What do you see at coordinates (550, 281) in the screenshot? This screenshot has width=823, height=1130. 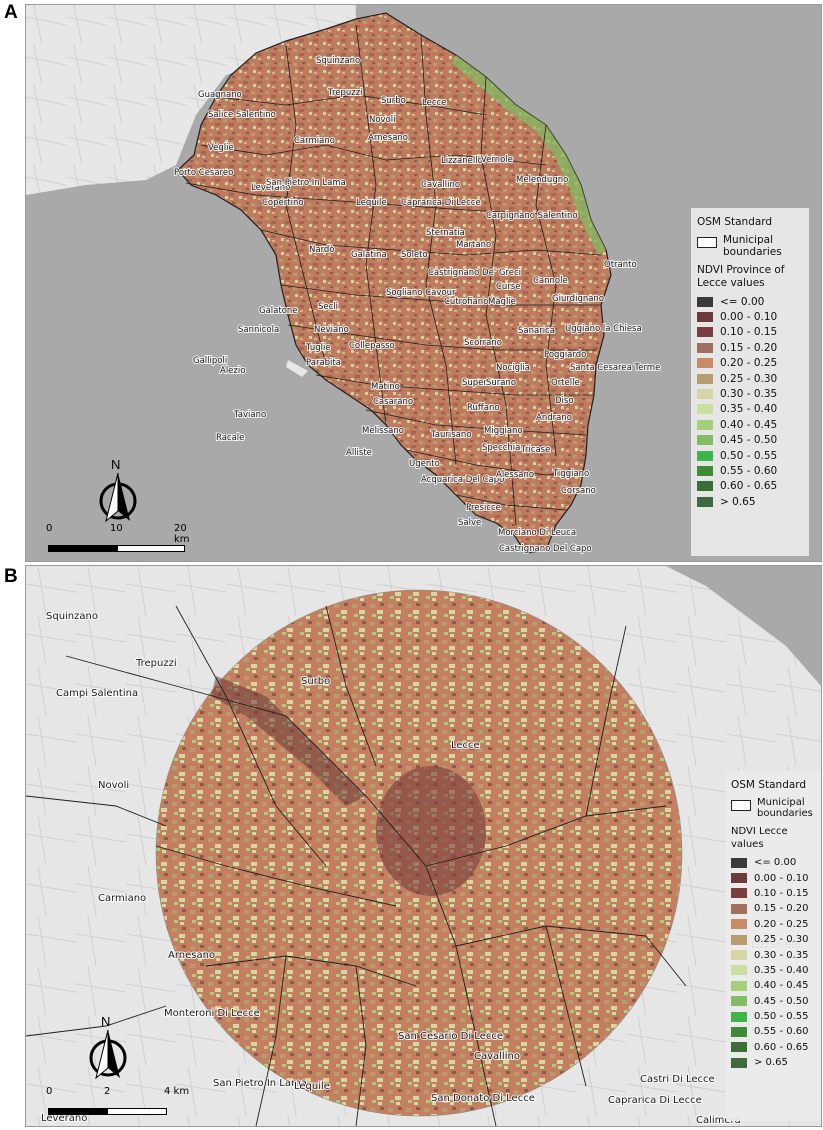 I see `municipality-label: Cannole` at bounding box center [550, 281].